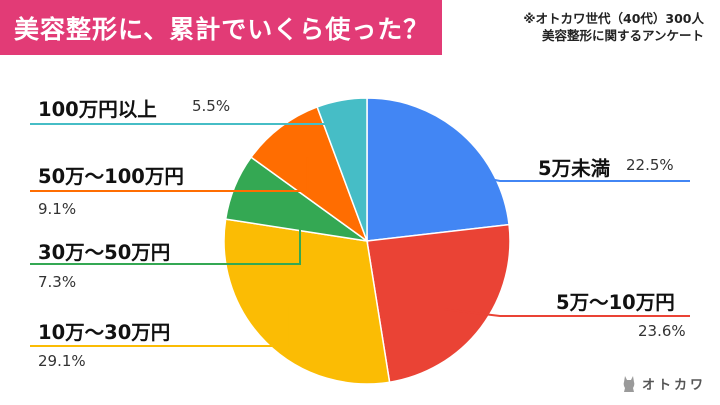 Image resolution: width=720 pixels, height=405 pixels. Describe the element at coordinates (574, 168) in the screenshot. I see `slice-label-0: 5万未満` at that location.